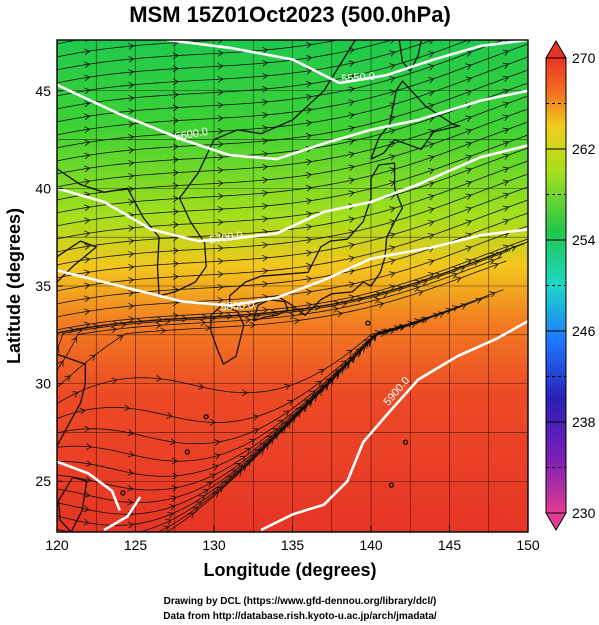 The width and height of the screenshot is (599, 625). What do you see at coordinates (293, 545) in the screenshot?
I see `x-tick-label: 135` at bounding box center [293, 545].